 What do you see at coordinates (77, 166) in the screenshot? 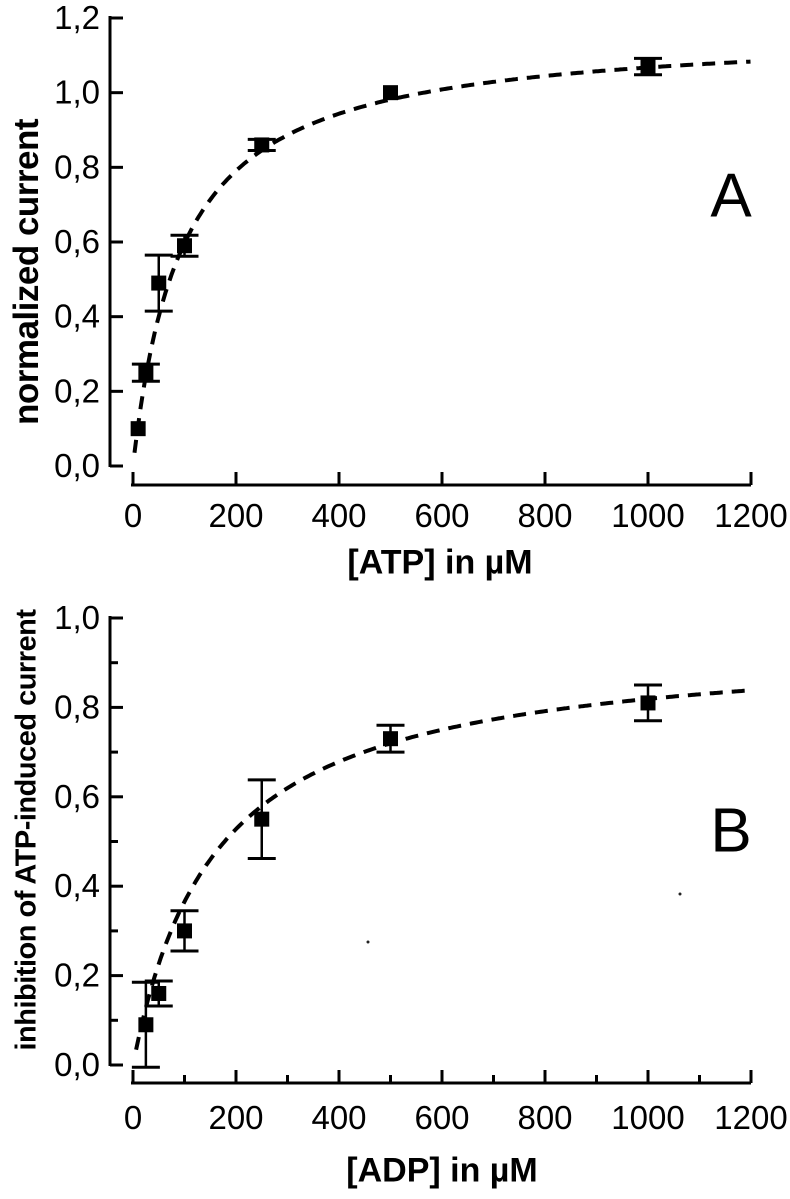
I see `panel-a-y-tick-label: 0,8` at bounding box center [77, 166].